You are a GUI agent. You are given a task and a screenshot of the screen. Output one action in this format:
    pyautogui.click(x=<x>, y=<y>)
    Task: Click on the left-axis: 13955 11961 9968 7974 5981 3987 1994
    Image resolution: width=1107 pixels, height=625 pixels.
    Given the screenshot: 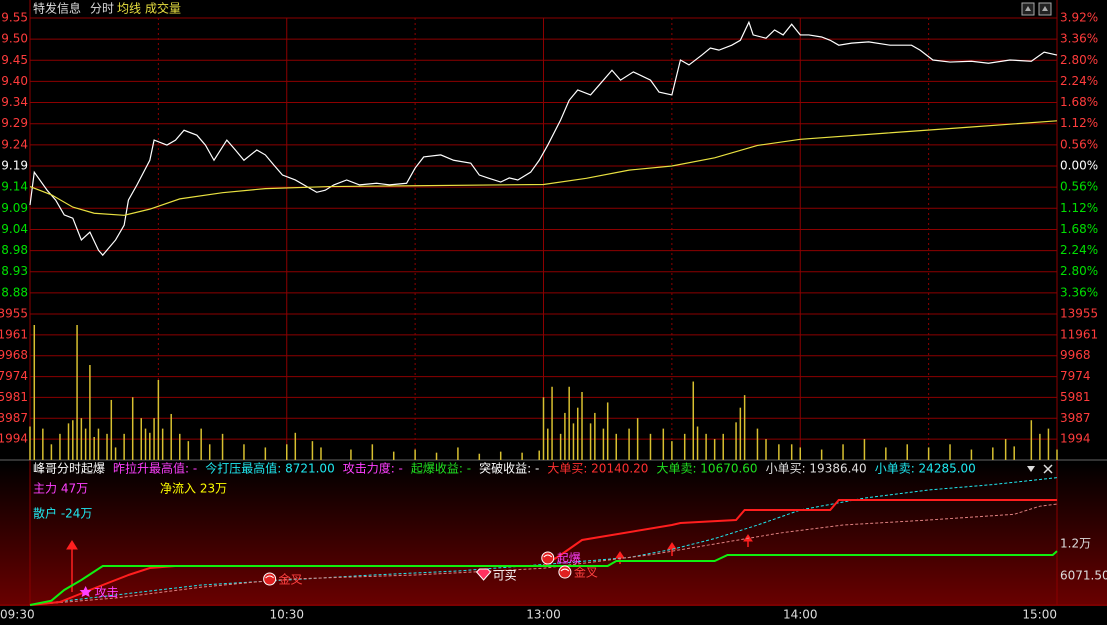 What is the action you would take?
    pyautogui.click(x=14, y=376)
    